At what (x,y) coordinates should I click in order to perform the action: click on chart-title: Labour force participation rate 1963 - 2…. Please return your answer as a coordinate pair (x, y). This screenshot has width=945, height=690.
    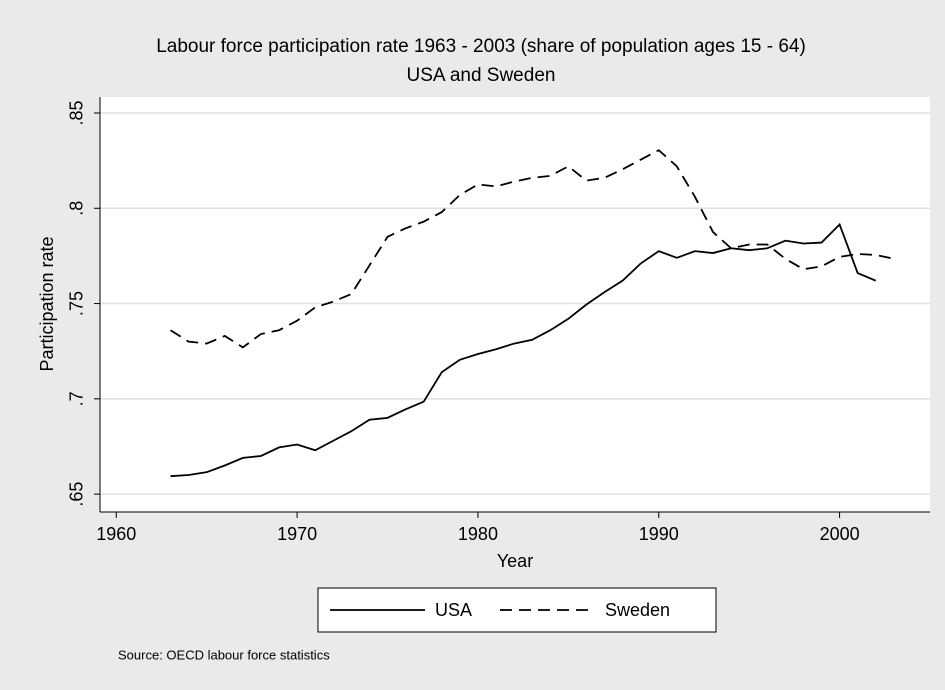
    Looking at the image, I should click on (481, 46).